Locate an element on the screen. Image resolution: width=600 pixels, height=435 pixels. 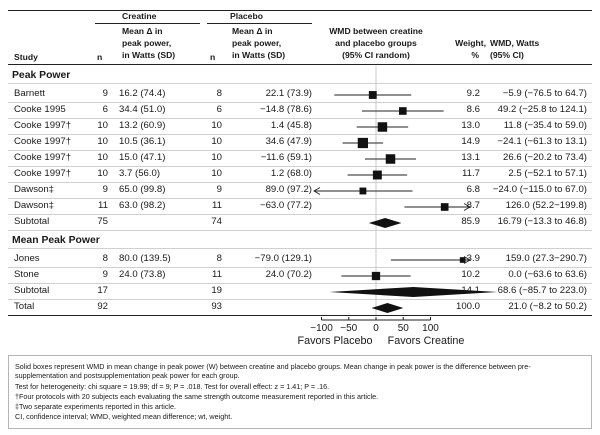
cell-pla: −79.0 (129.1) is located at coordinates (283, 258).